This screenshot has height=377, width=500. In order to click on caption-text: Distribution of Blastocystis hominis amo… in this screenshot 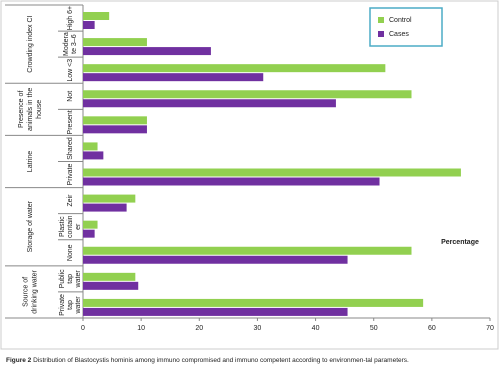, I will do `click(221, 360)`.